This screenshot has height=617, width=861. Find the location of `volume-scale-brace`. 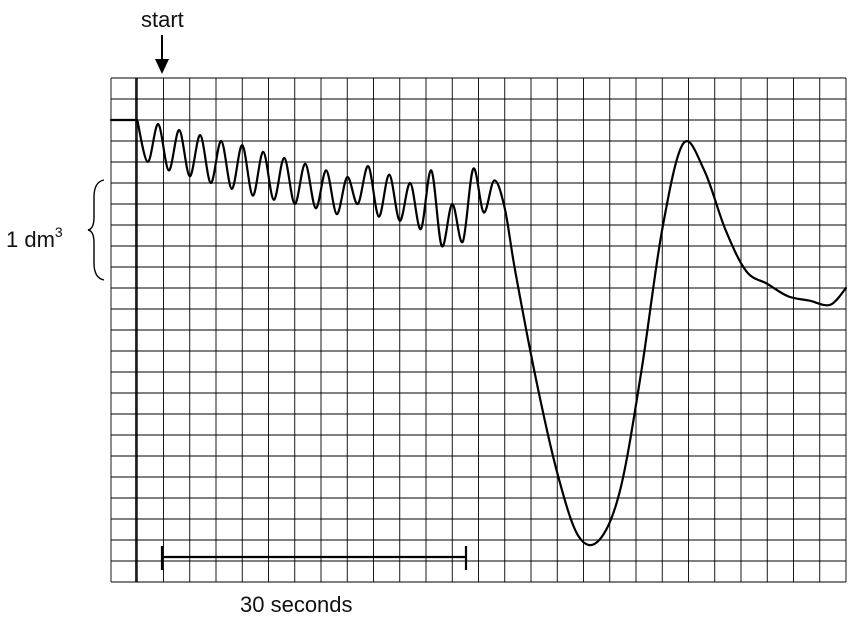

volume-scale-brace is located at coordinates (96, 230).